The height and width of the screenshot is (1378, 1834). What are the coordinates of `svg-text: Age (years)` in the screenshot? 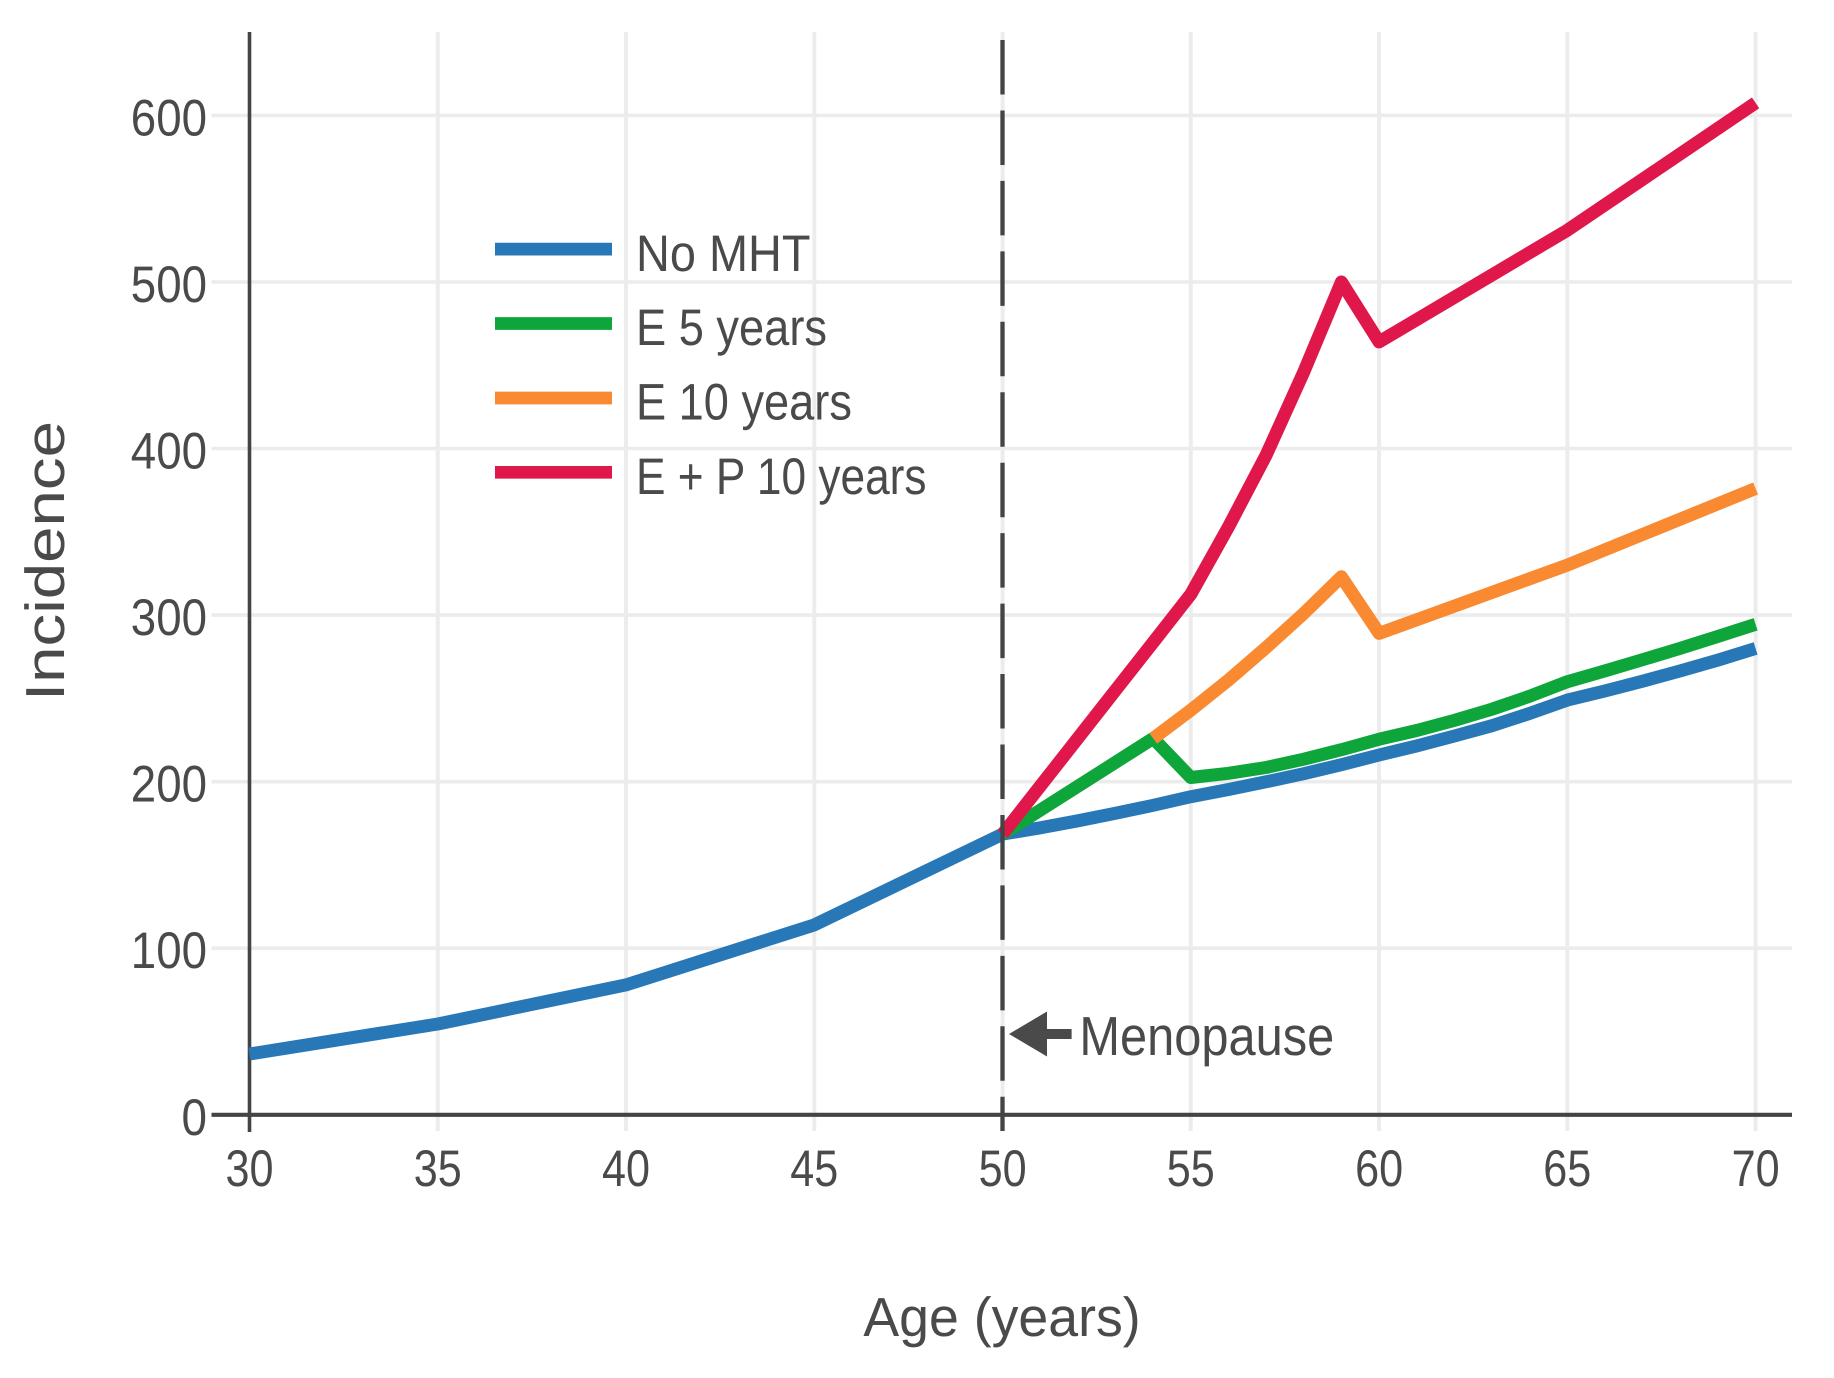 It's located at (1001, 1317).